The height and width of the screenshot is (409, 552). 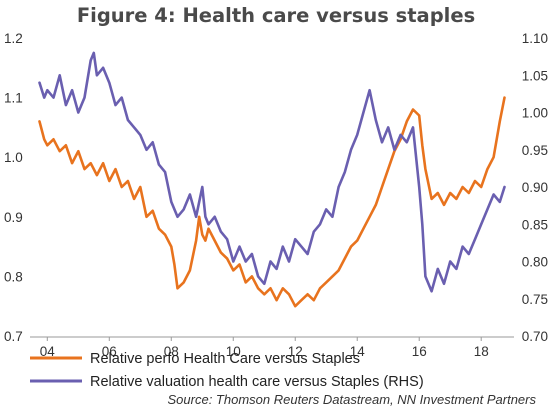 What do you see at coordinates (109, 351) in the screenshot?
I see `x-tick-label: 06` at bounding box center [109, 351].